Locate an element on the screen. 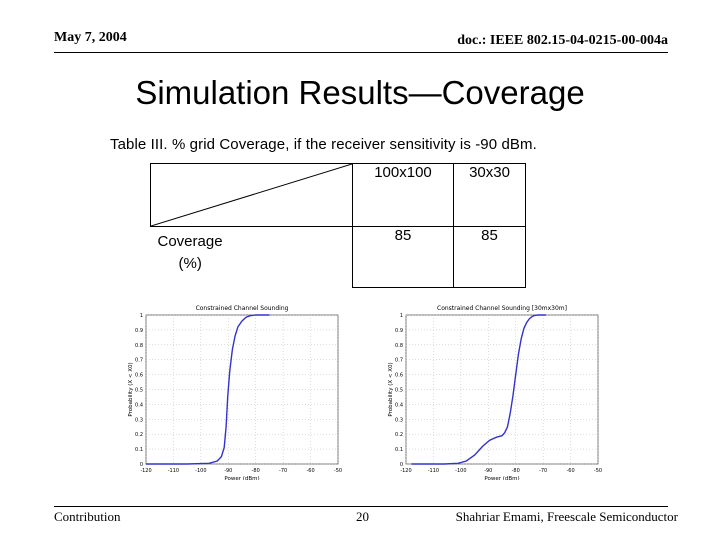  row-label-unit: (%) is located at coordinates (190, 263).